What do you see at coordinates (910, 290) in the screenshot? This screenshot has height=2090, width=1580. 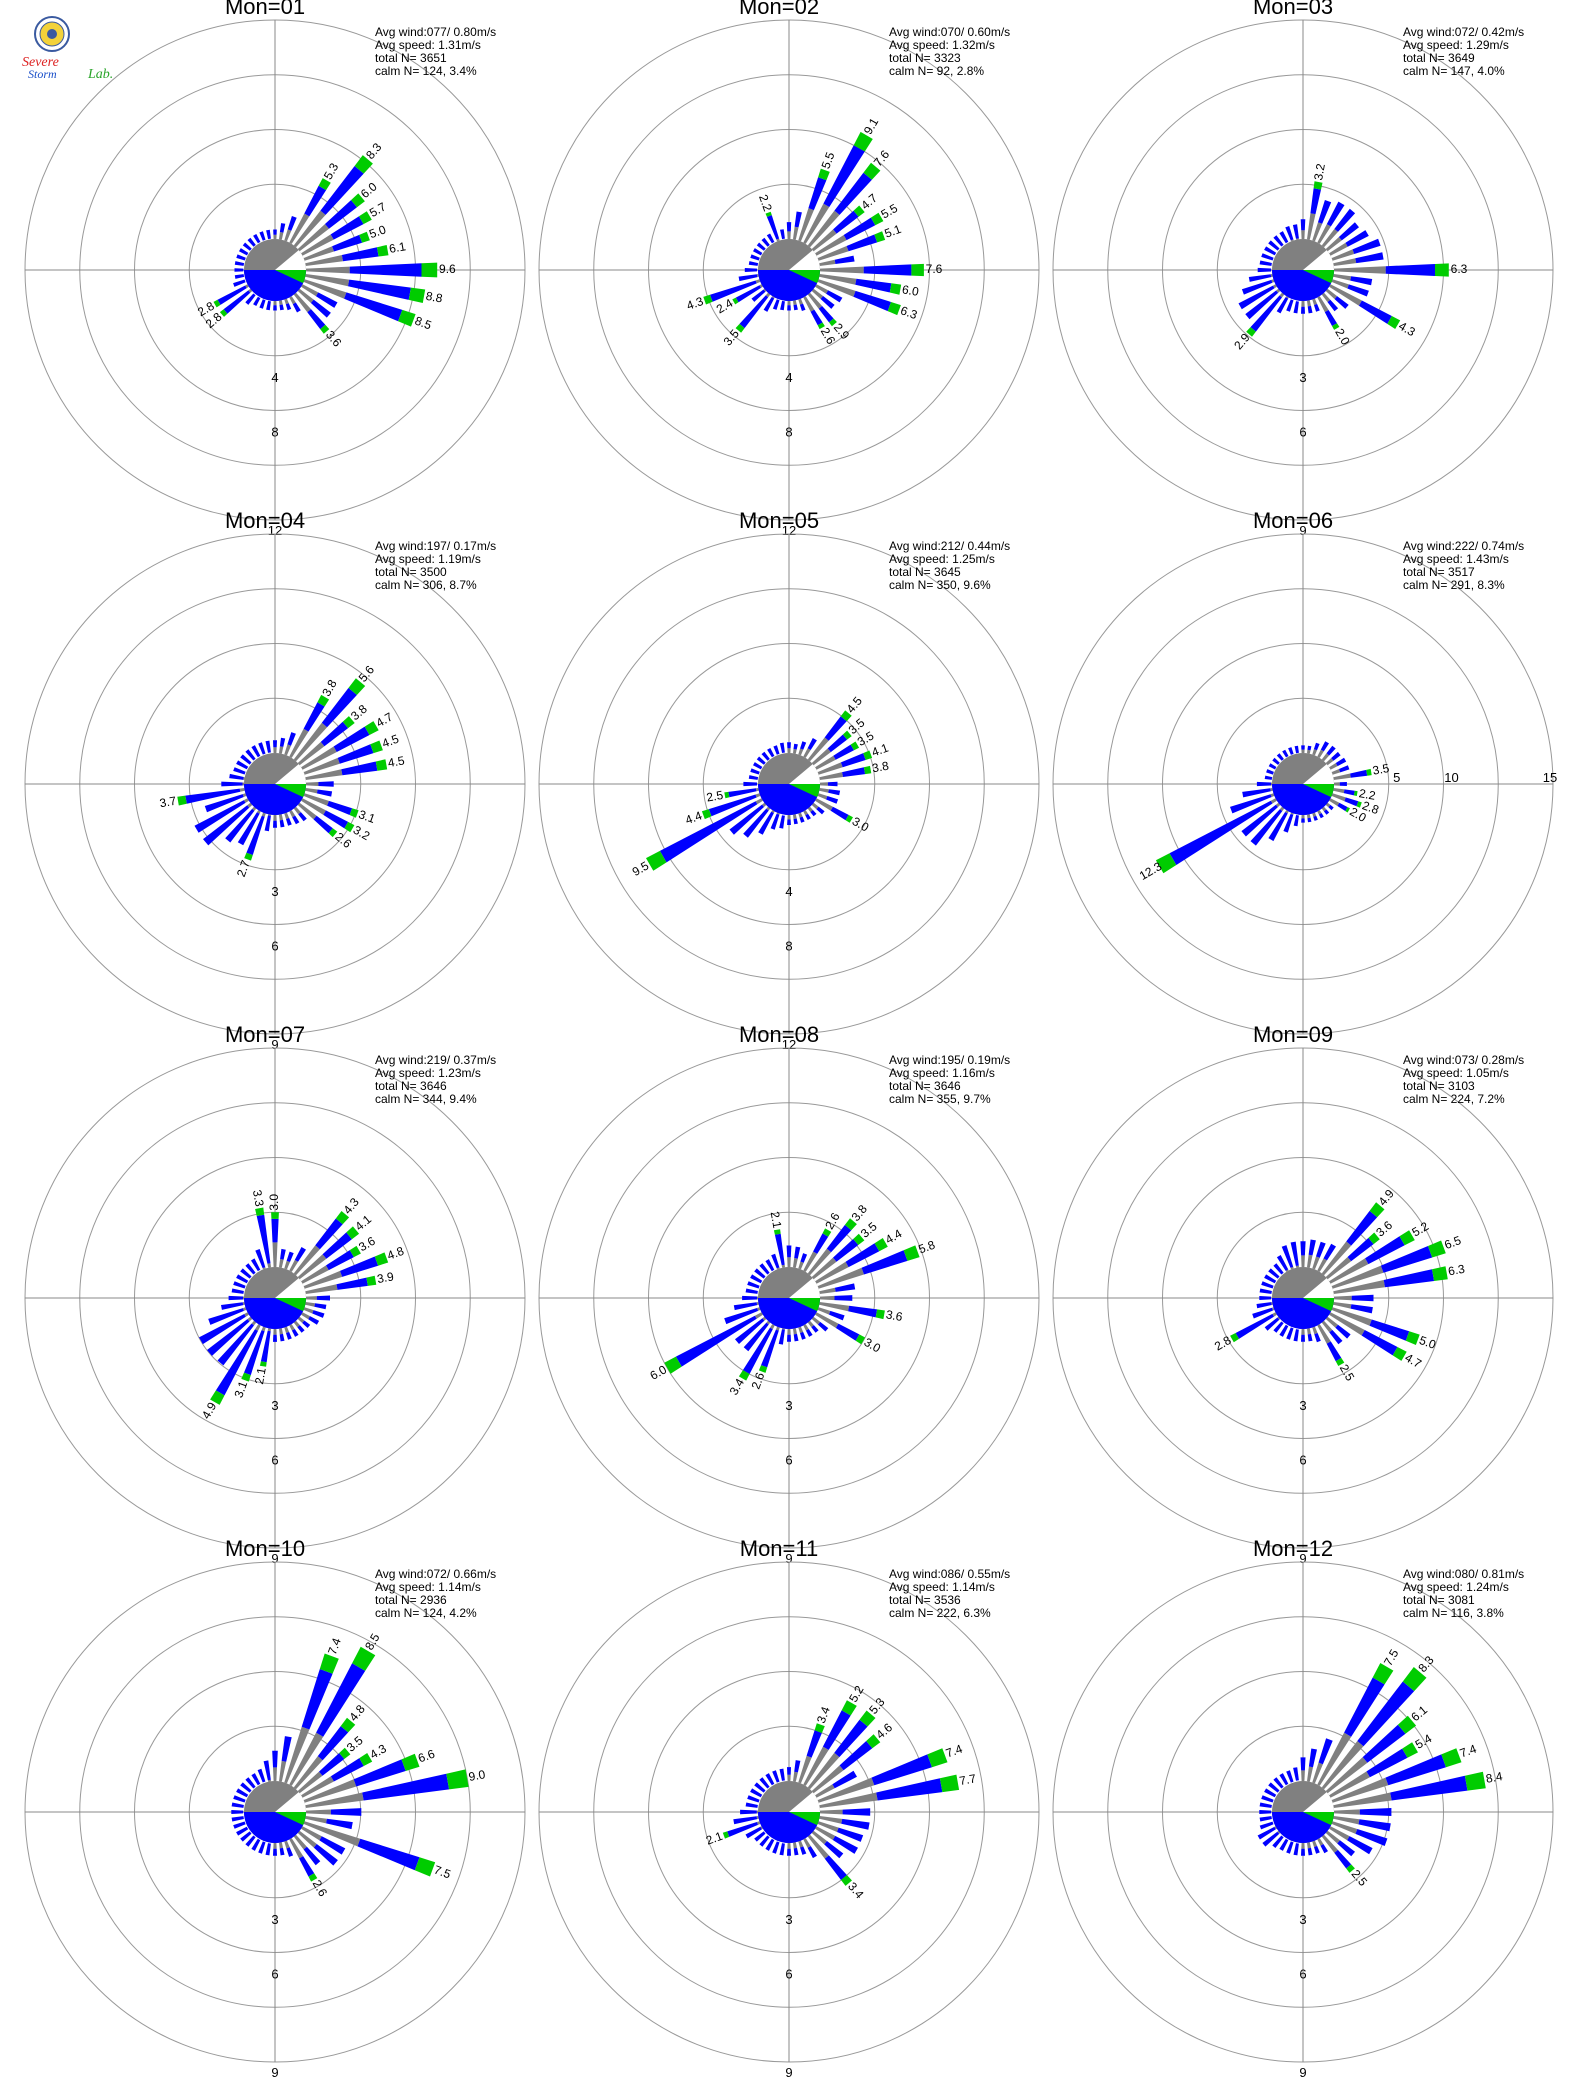 I see `bar-value-label: 6.0` at bounding box center [910, 290].